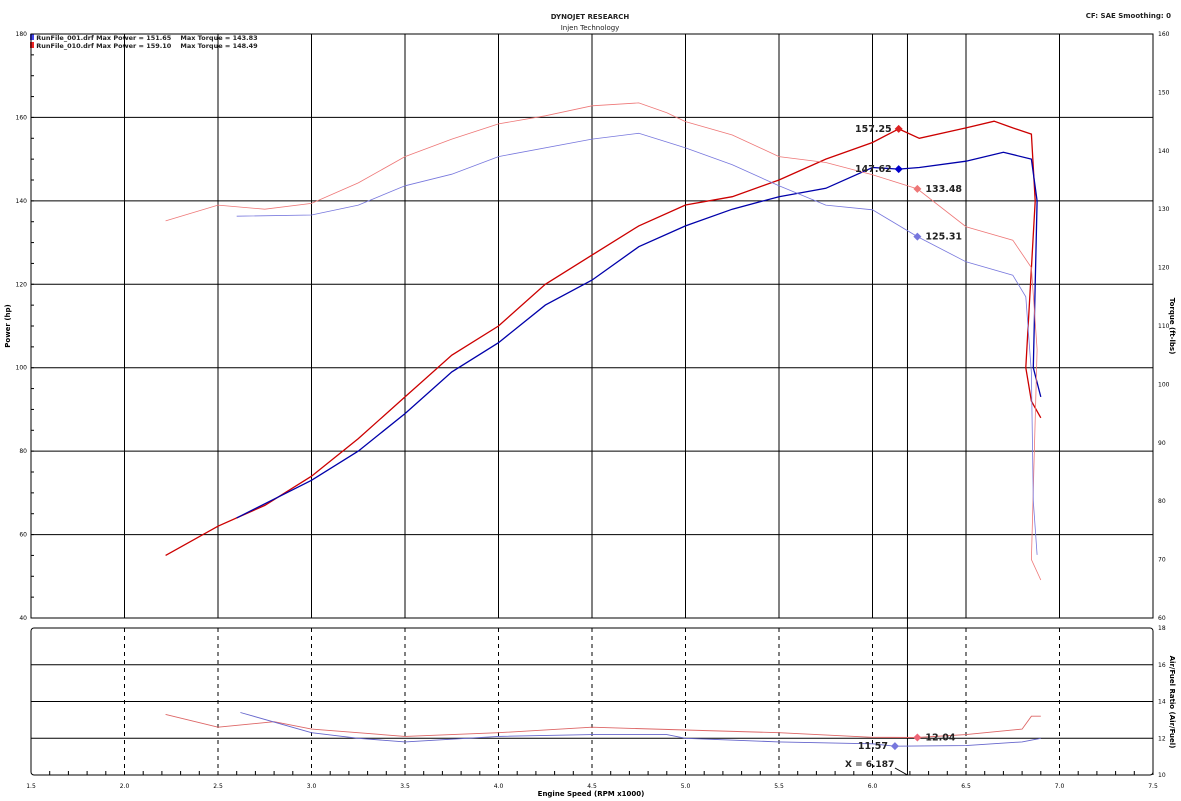 Image resolution: width=1181 pixels, height=801 pixels. What do you see at coordinates (1172, 326) in the screenshot?
I see `y2-axis-label: Torque (ft-lbs)` at bounding box center [1172, 326].